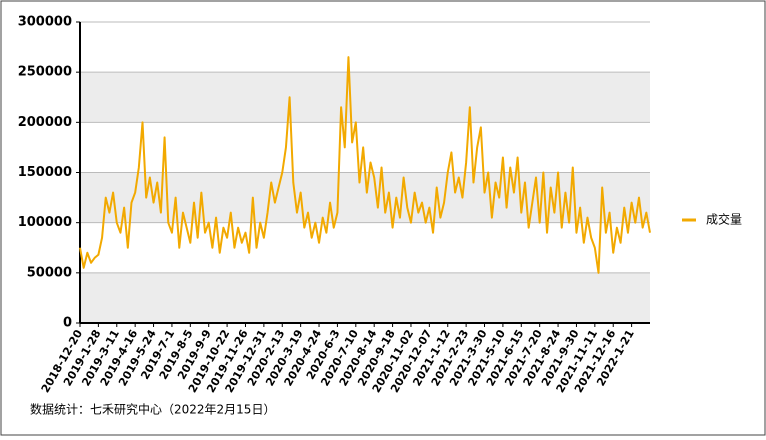 This screenshot has width=766, height=440. I want to click on y-tick-label: 300000, so click(45, 22).